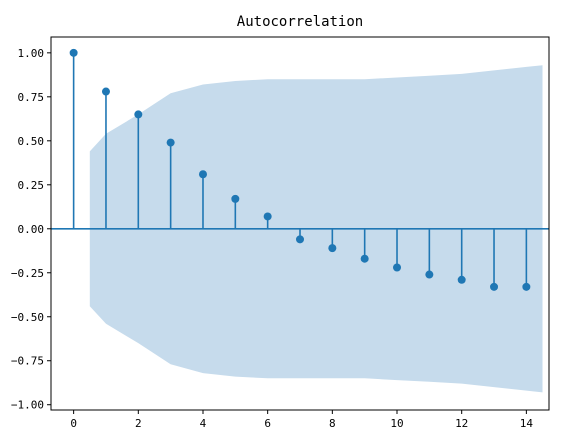 This screenshot has height=446, width=571. I want to click on y-tick-label: 0.00, so click(31, 229).